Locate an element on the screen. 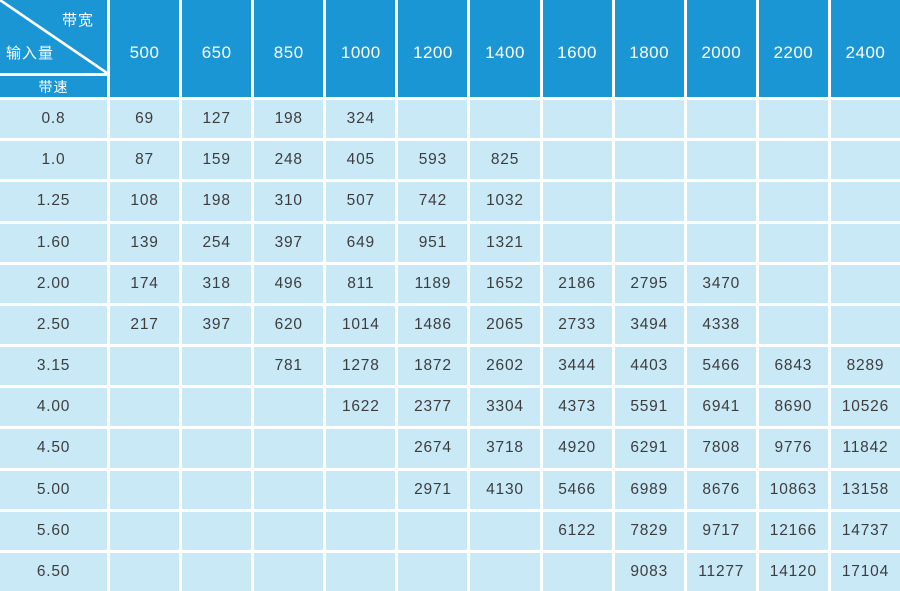  column-header-1200: 1200 is located at coordinates (433, 48).